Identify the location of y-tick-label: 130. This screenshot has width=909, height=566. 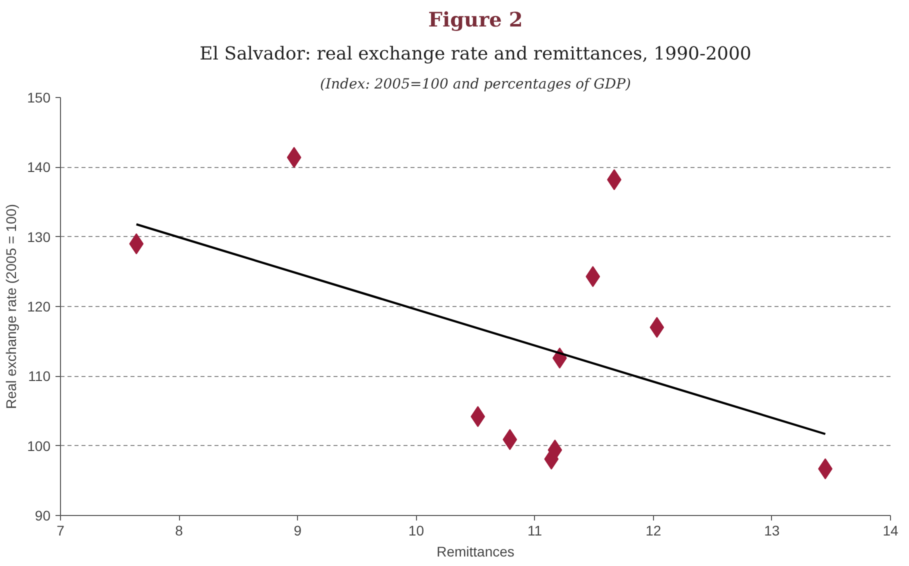
(39, 236).